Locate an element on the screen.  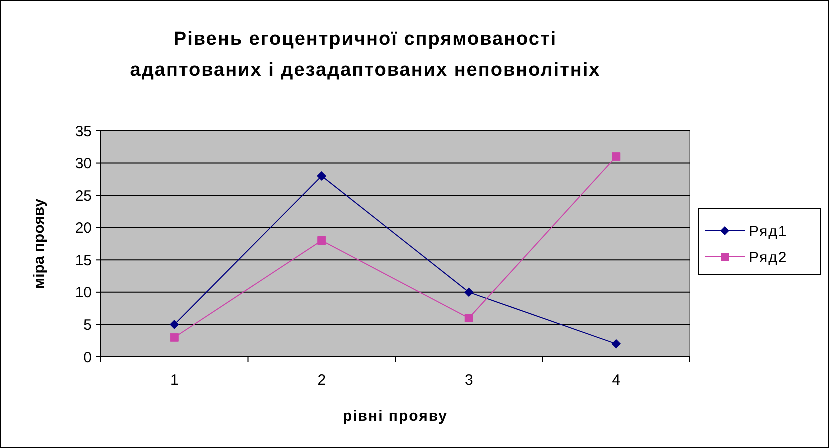
x-tick-label: 1 is located at coordinates (174, 380).